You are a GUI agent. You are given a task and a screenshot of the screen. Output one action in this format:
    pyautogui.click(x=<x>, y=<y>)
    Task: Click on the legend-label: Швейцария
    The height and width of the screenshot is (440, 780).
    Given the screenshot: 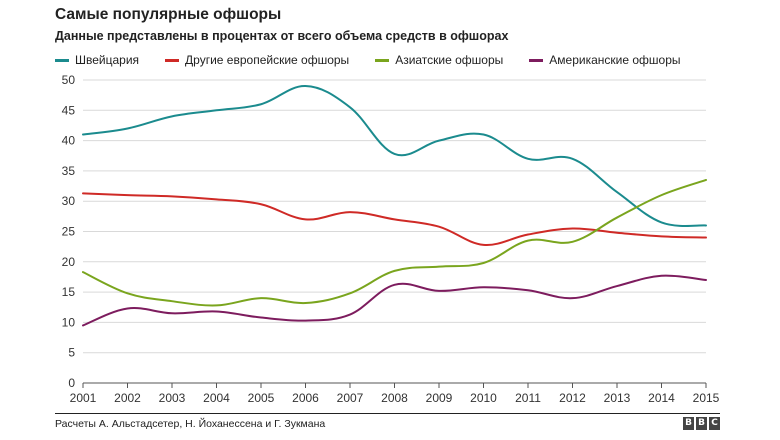 What is the action you would take?
    pyautogui.click(x=107, y=60)
    